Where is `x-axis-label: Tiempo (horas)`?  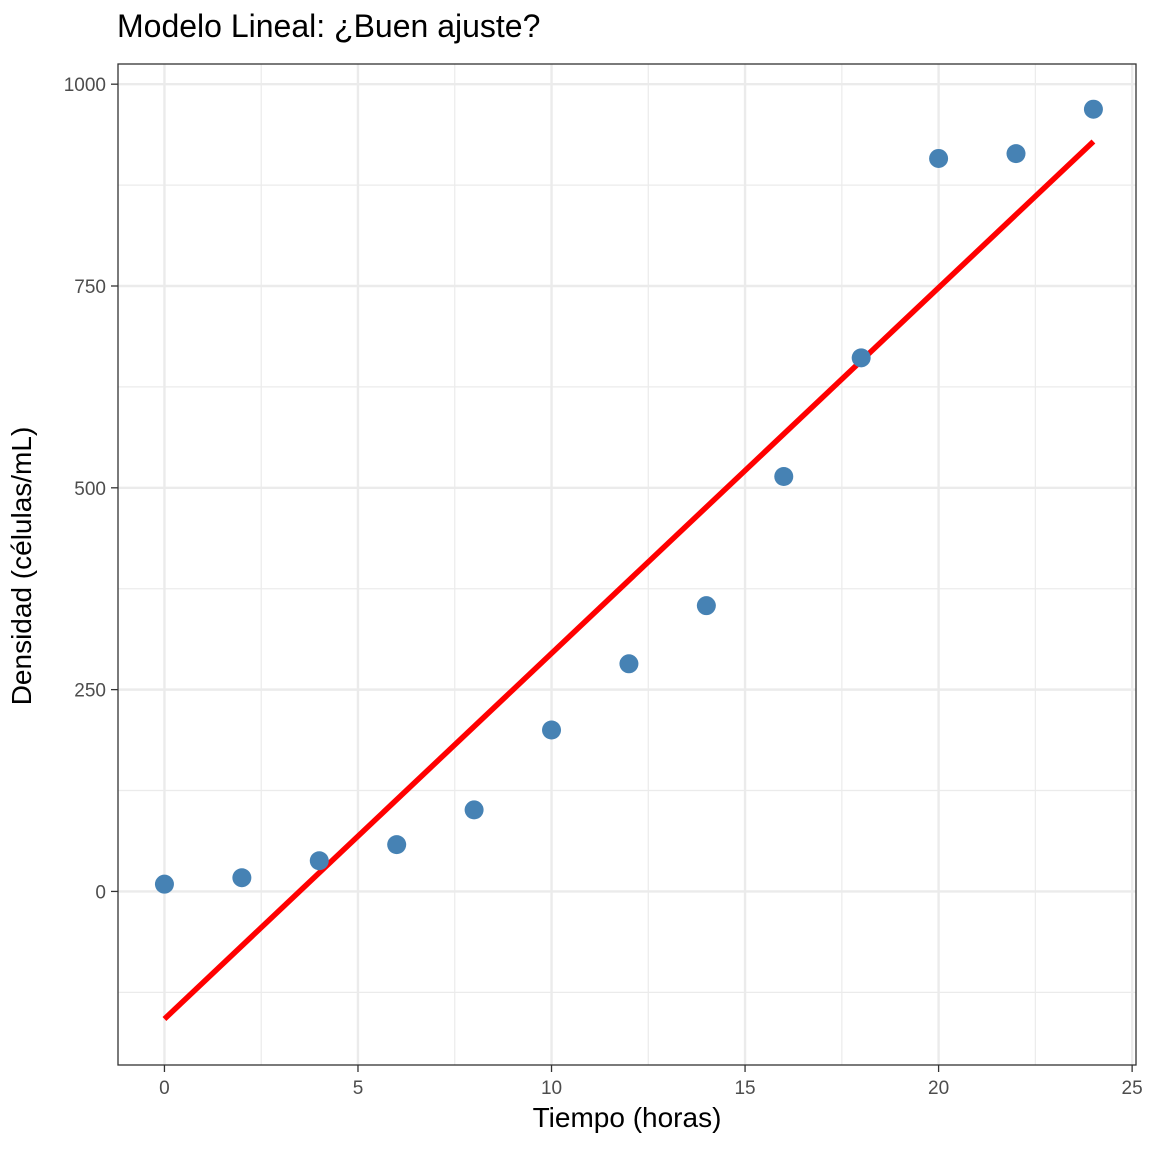
x-axis-label: Tiempo (horas) is located at coordinates (627, 1117).